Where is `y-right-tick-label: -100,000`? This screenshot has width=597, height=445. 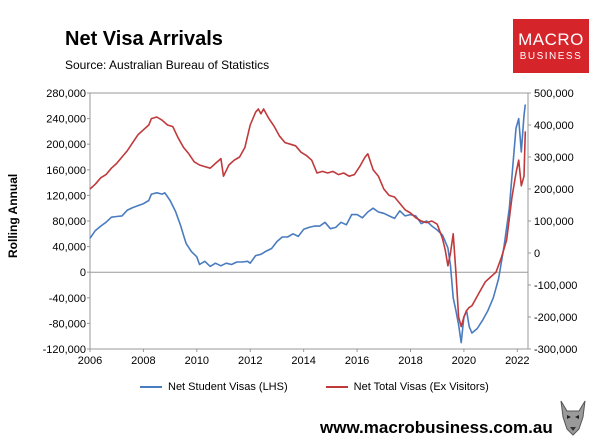
y-right-tick-label: -100,000 is located at coordinates (555, 286).